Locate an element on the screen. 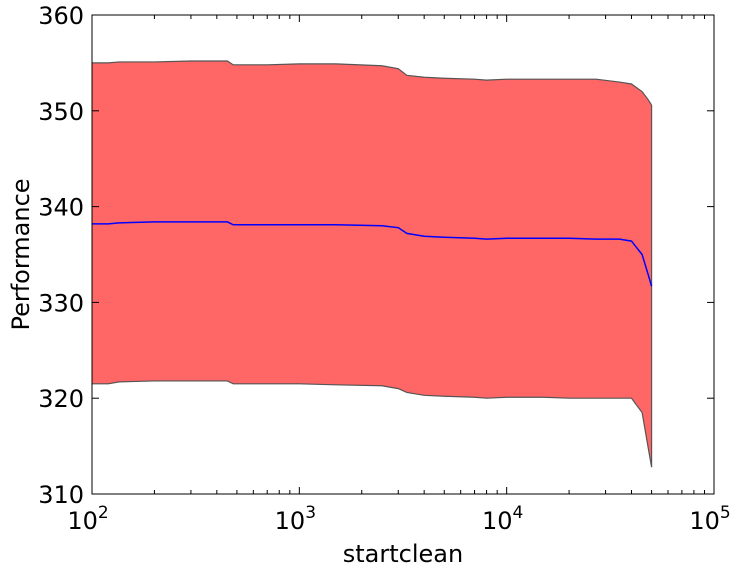  y-tick-label: 320 is located at coordinates (61, 399).